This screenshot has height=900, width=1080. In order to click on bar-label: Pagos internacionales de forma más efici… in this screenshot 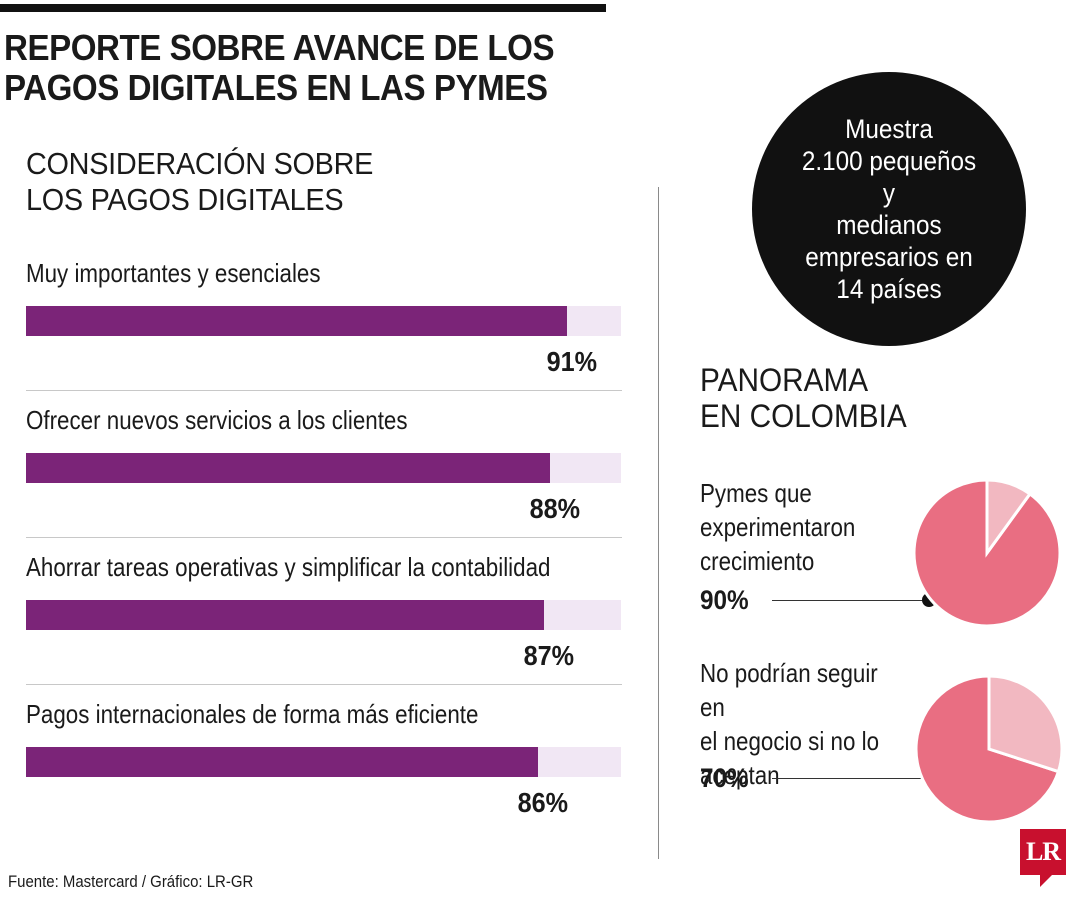, I will do `click(252, 714)`.